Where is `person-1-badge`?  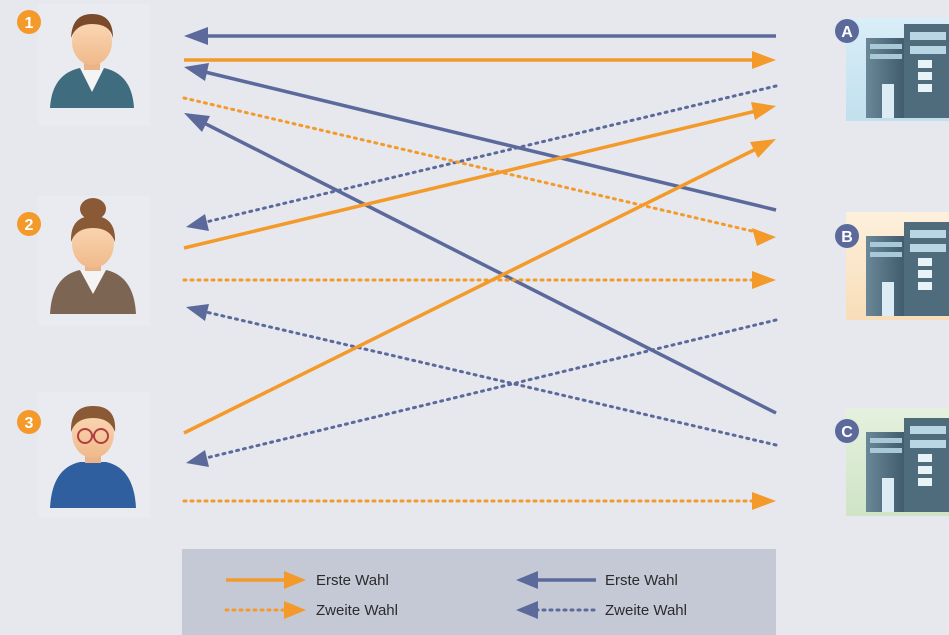
person-1-badge is located at coordinates (29, 22).